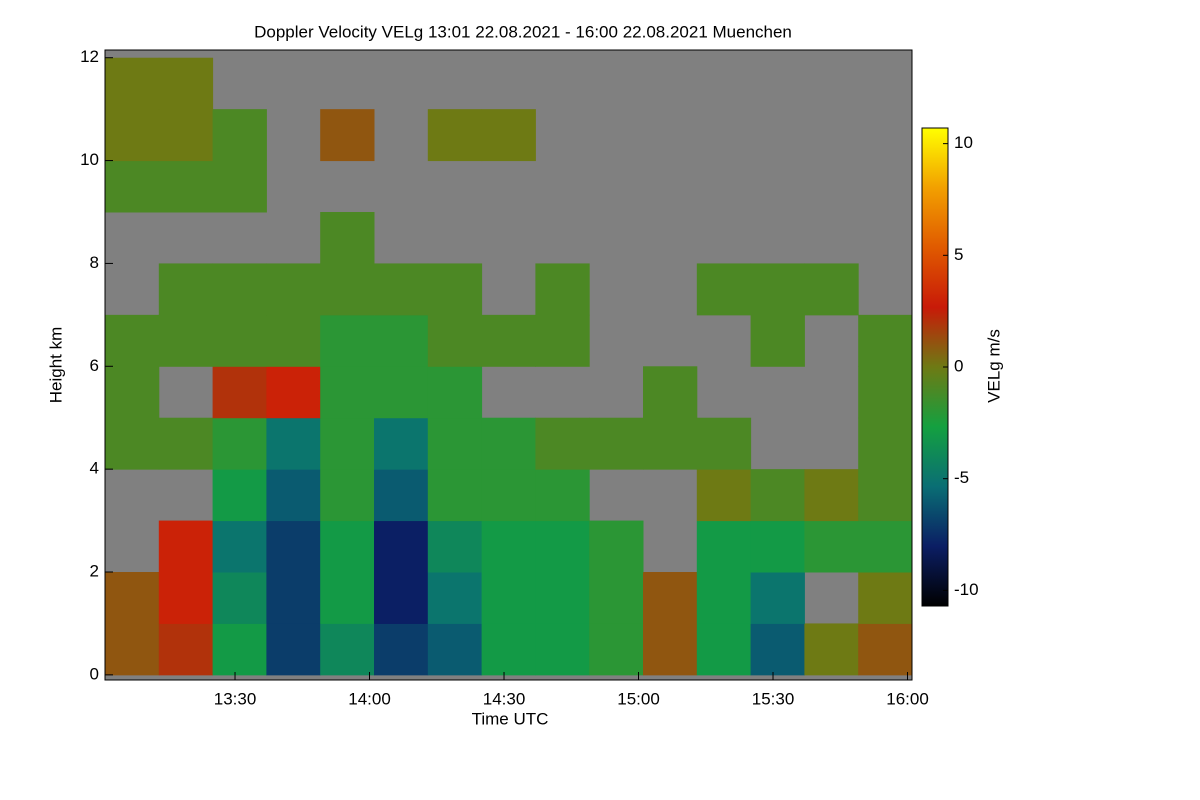 This screenshot has width=1200, height=800. What do you see at coordinates (966, 589) in the screenshot?
I see `colorbar-tick-label: -10` at bounding box center [966, 589].